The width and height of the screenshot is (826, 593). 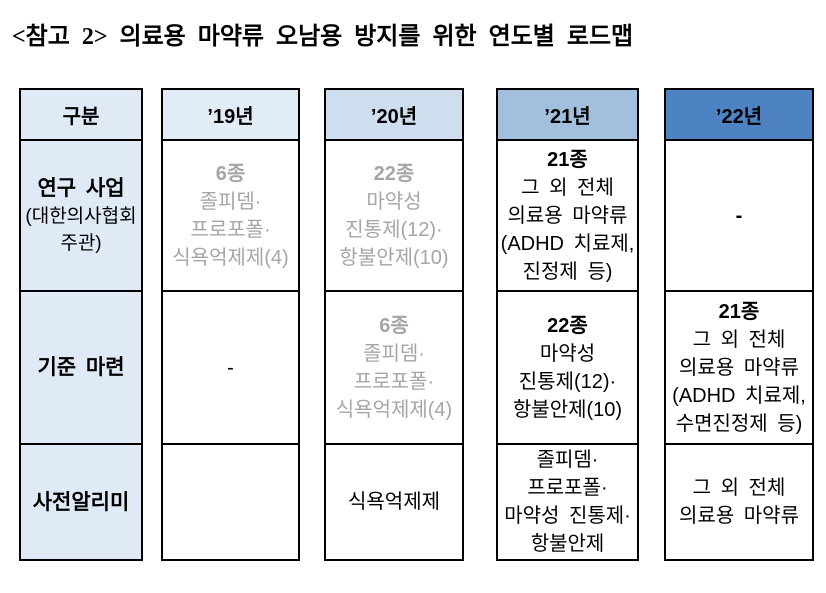 I want to click on year-header-2019: ’19년, so click(x=230, y=115).